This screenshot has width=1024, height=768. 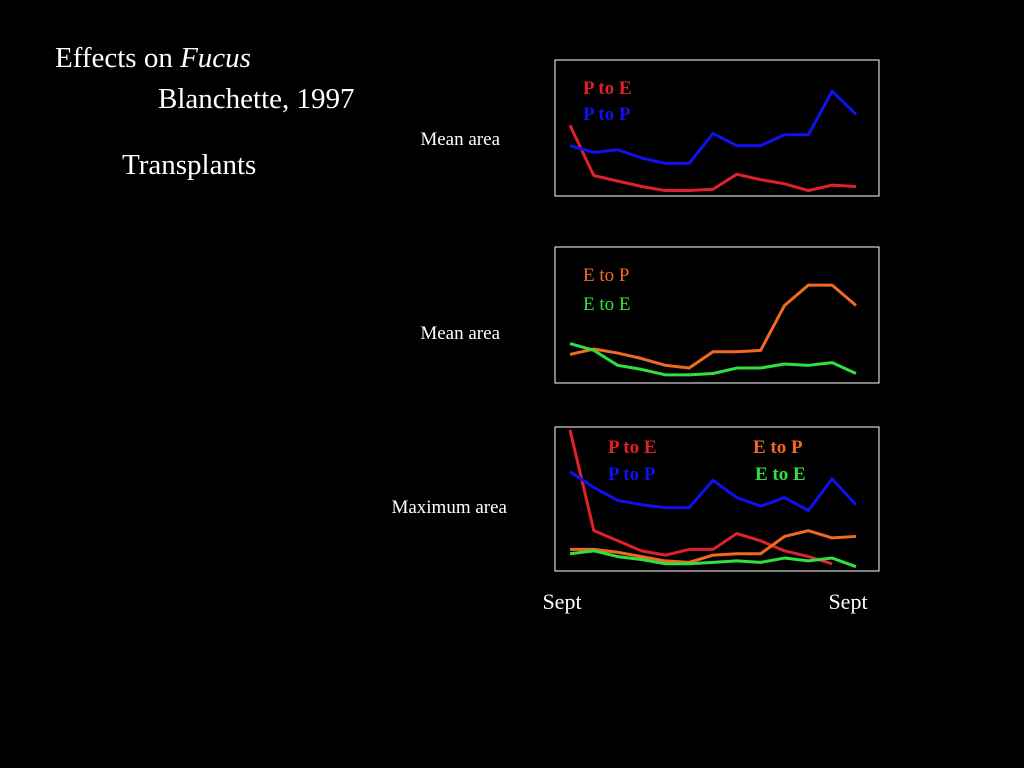 What do you see at coordinates (215, 58) in the screenshot?
I see `title-italic: Fucus` at bounding box center [215, 58].